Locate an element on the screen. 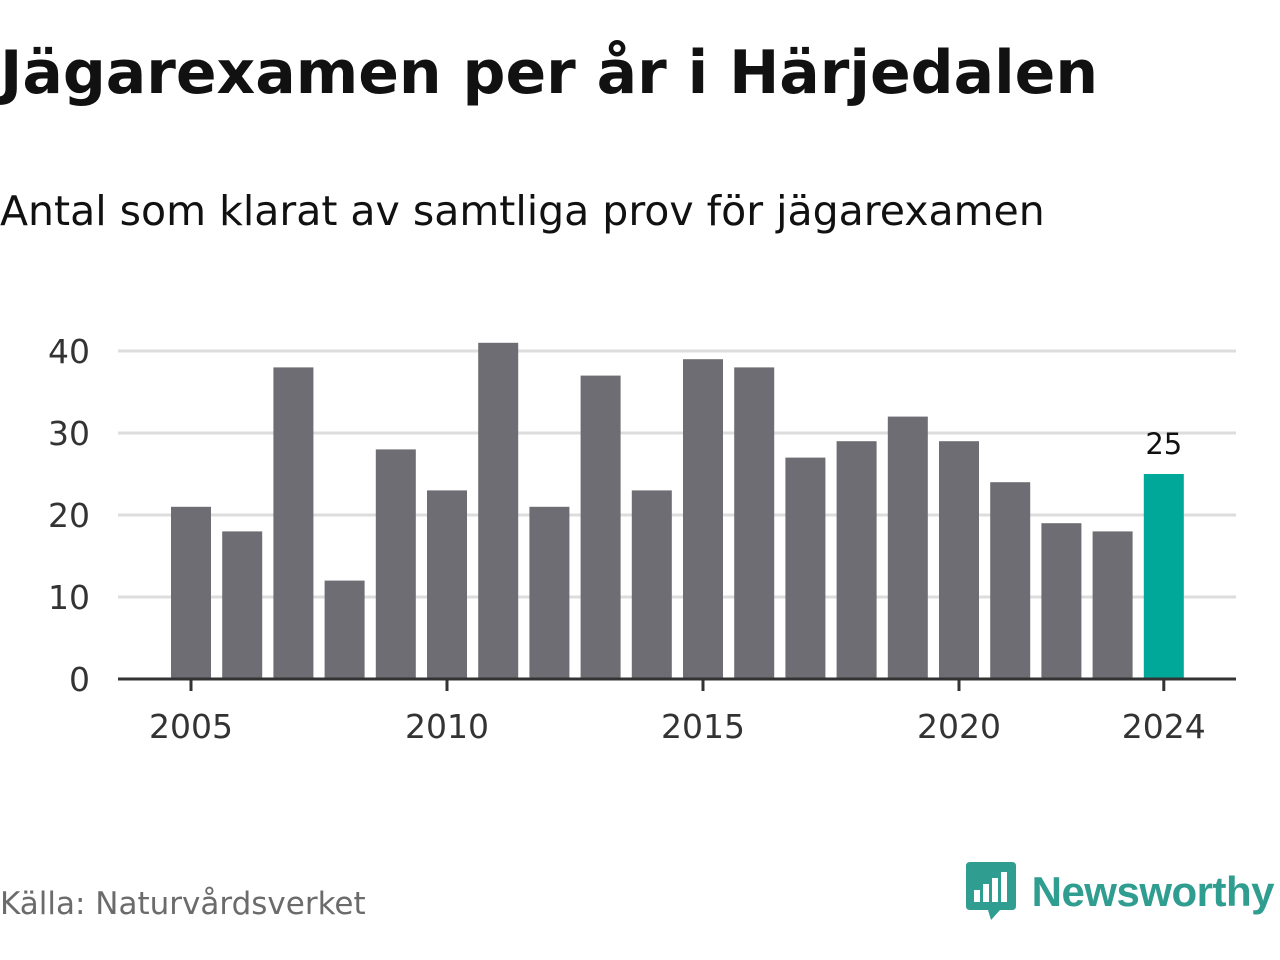 The height and width of the screenshot is (960, 1280). highlight-bar is located at coordinates (1163, 576).